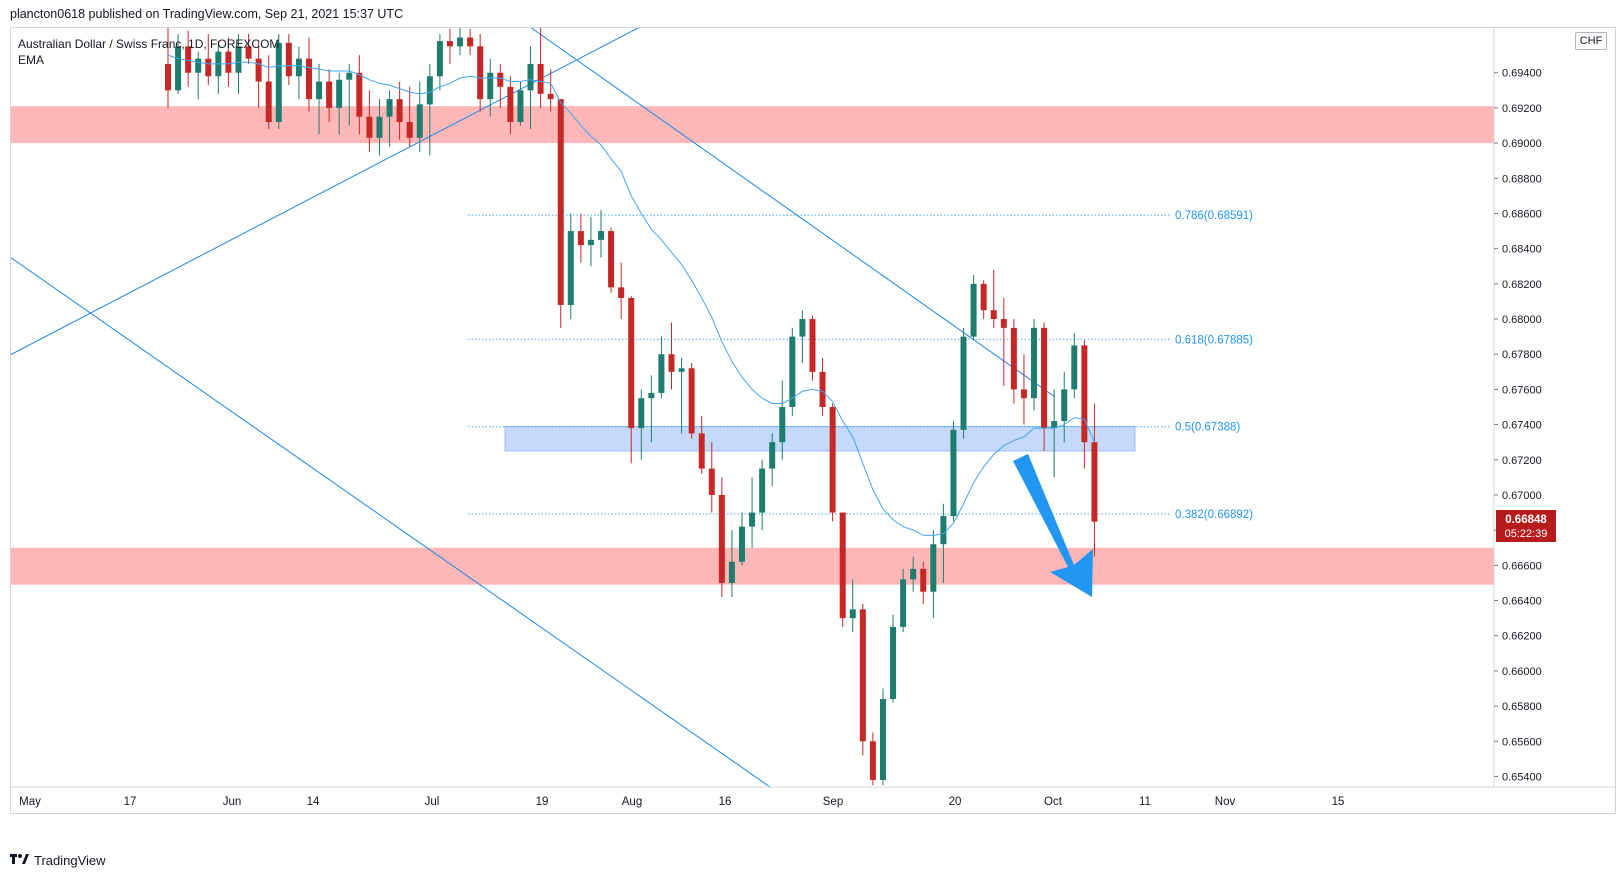 The width and height of the screenshot is (1624, 878). I want to click on footer-brand: TradingView, so click(70, 860).